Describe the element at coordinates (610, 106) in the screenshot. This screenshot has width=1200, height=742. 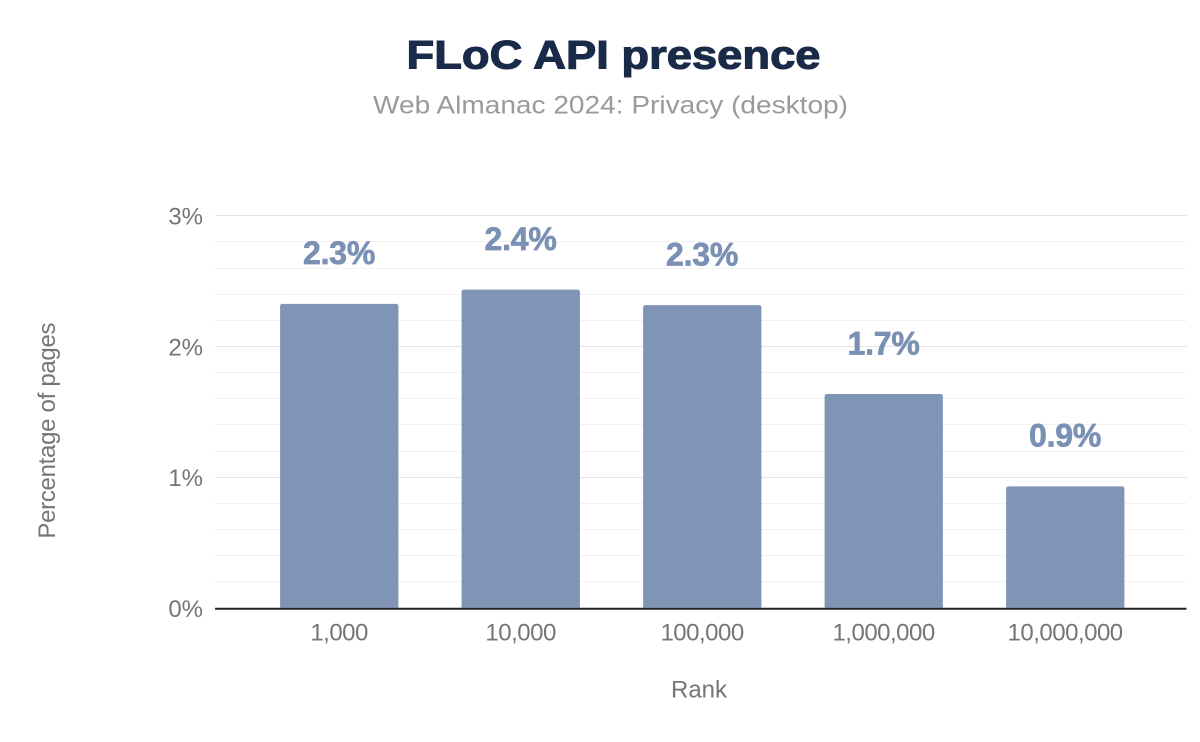
I see `svg-text:Web Almanac 2024: Privacy (des: Web Almanac 2024: Privacy (desktop)` at that location.